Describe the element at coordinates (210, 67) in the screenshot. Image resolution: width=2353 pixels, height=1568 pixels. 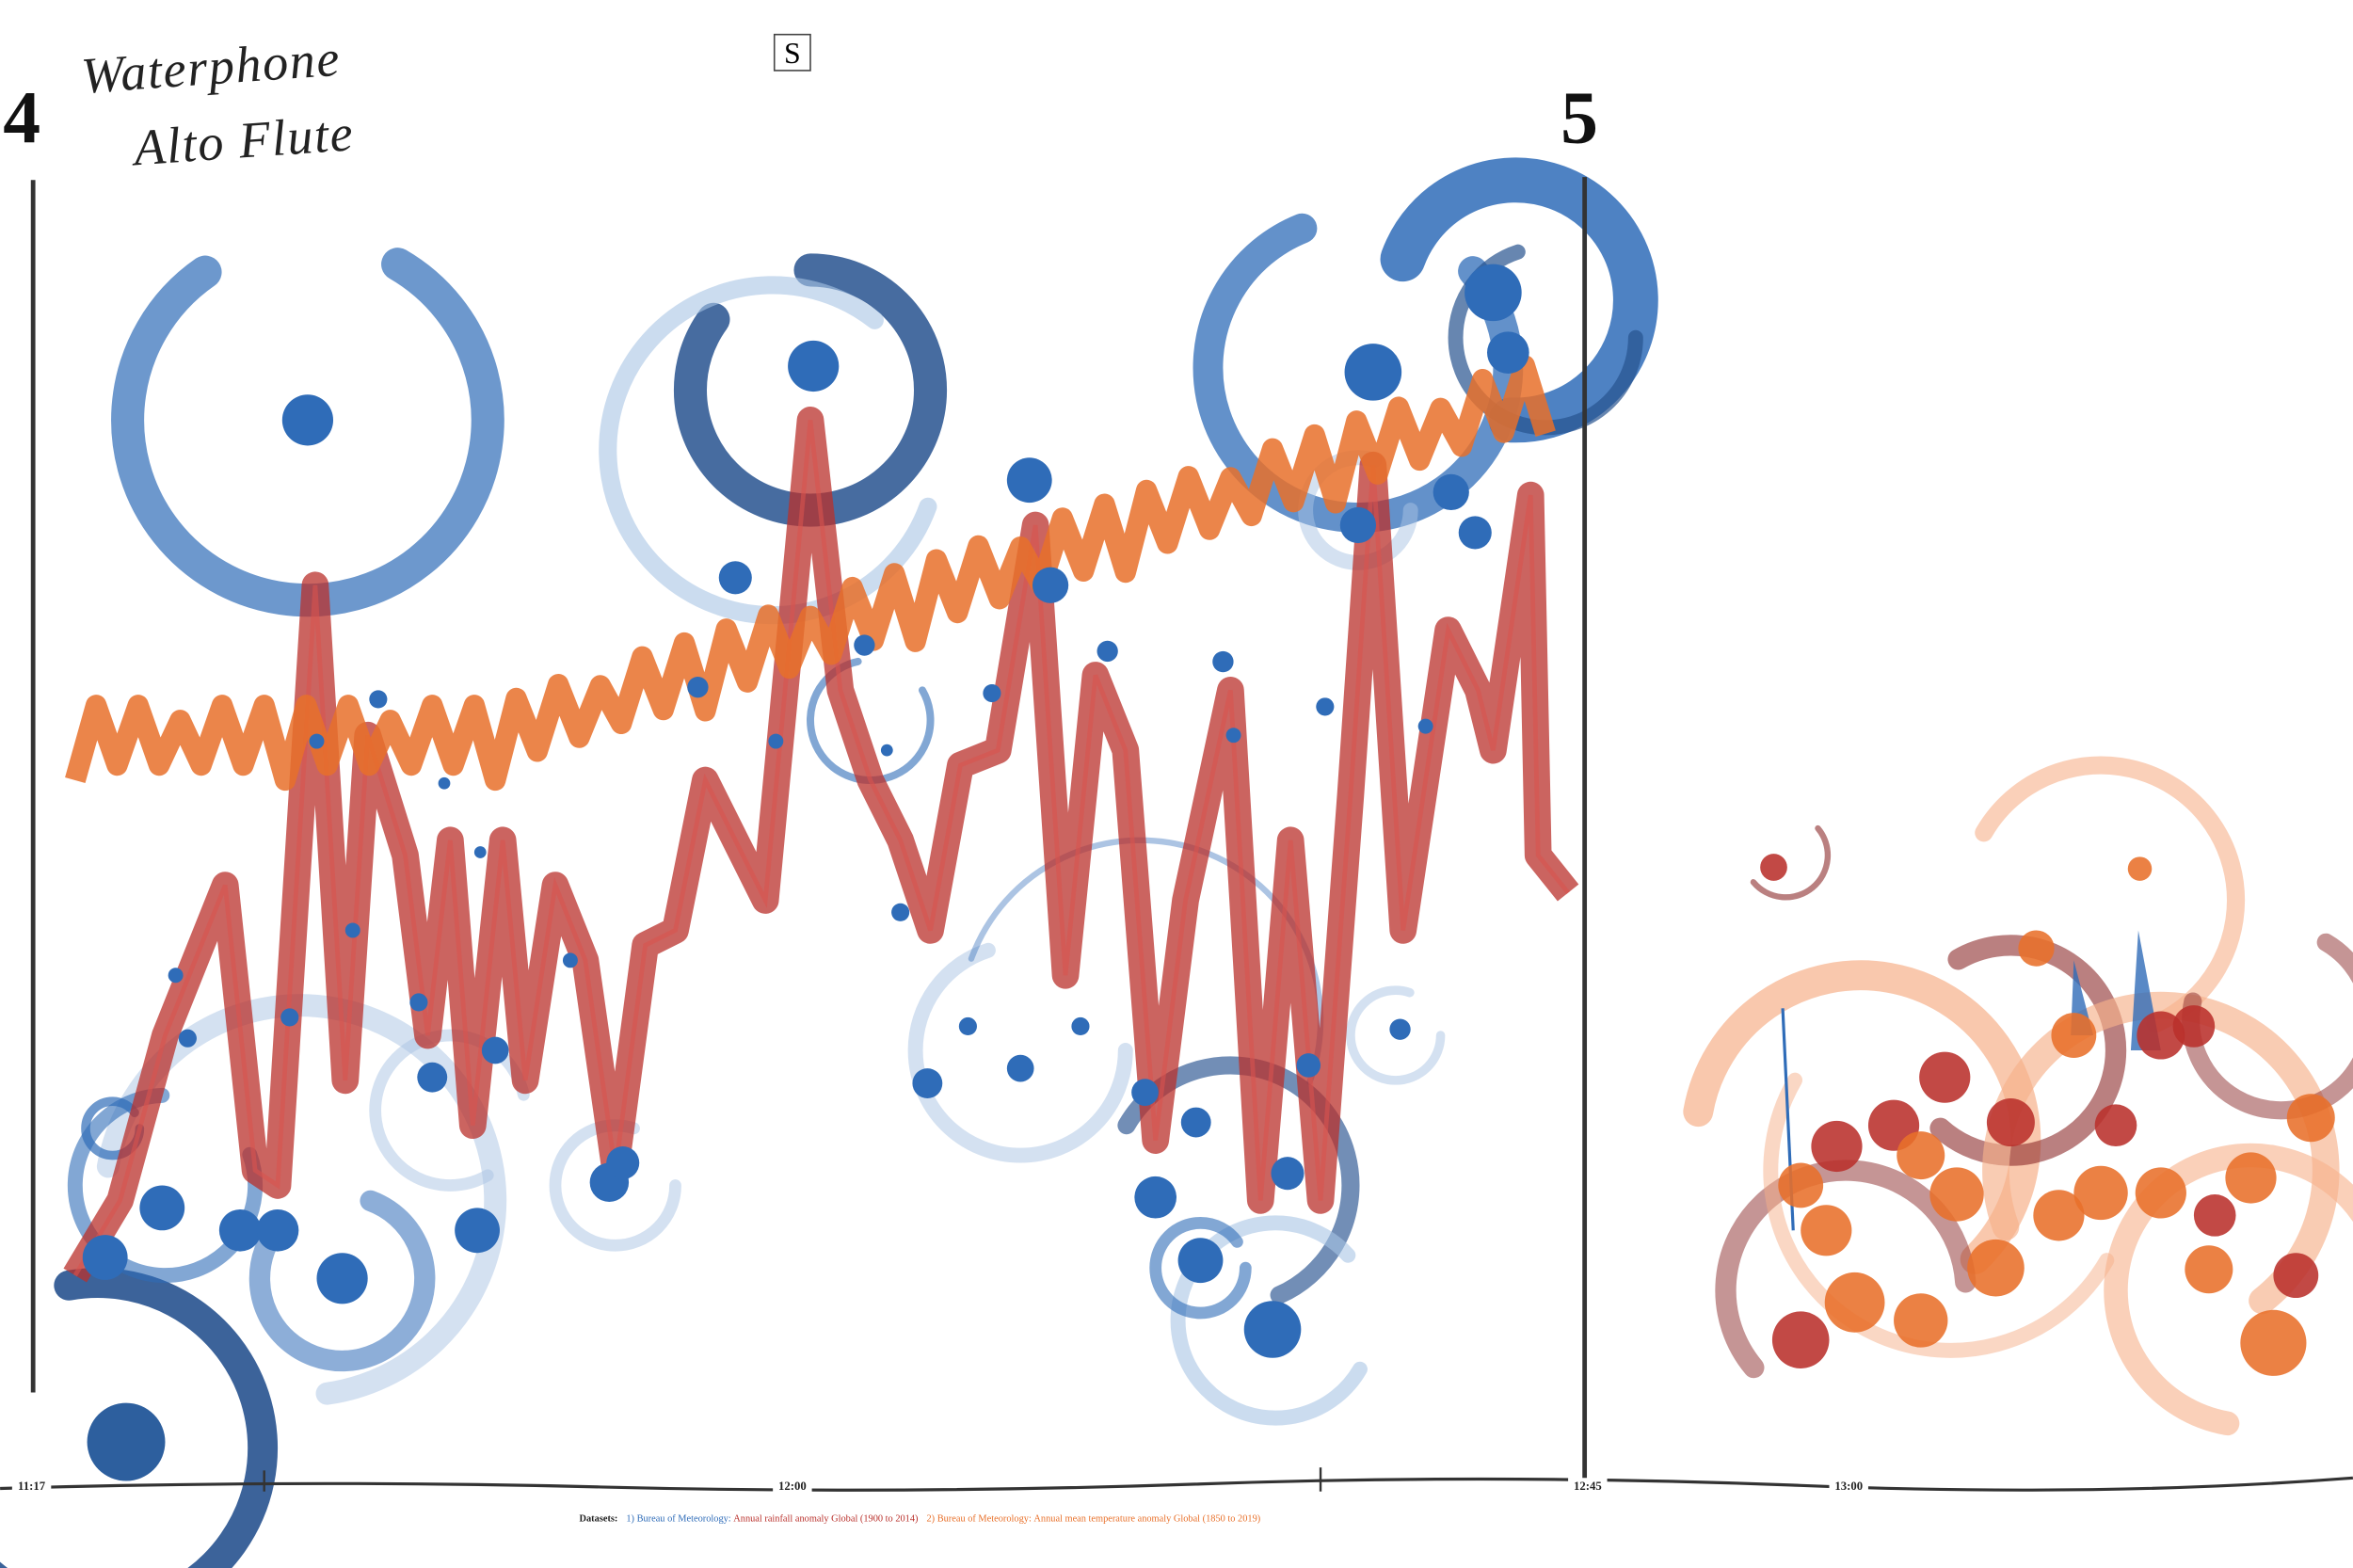
I see `instrument: Waterphone` at that location.